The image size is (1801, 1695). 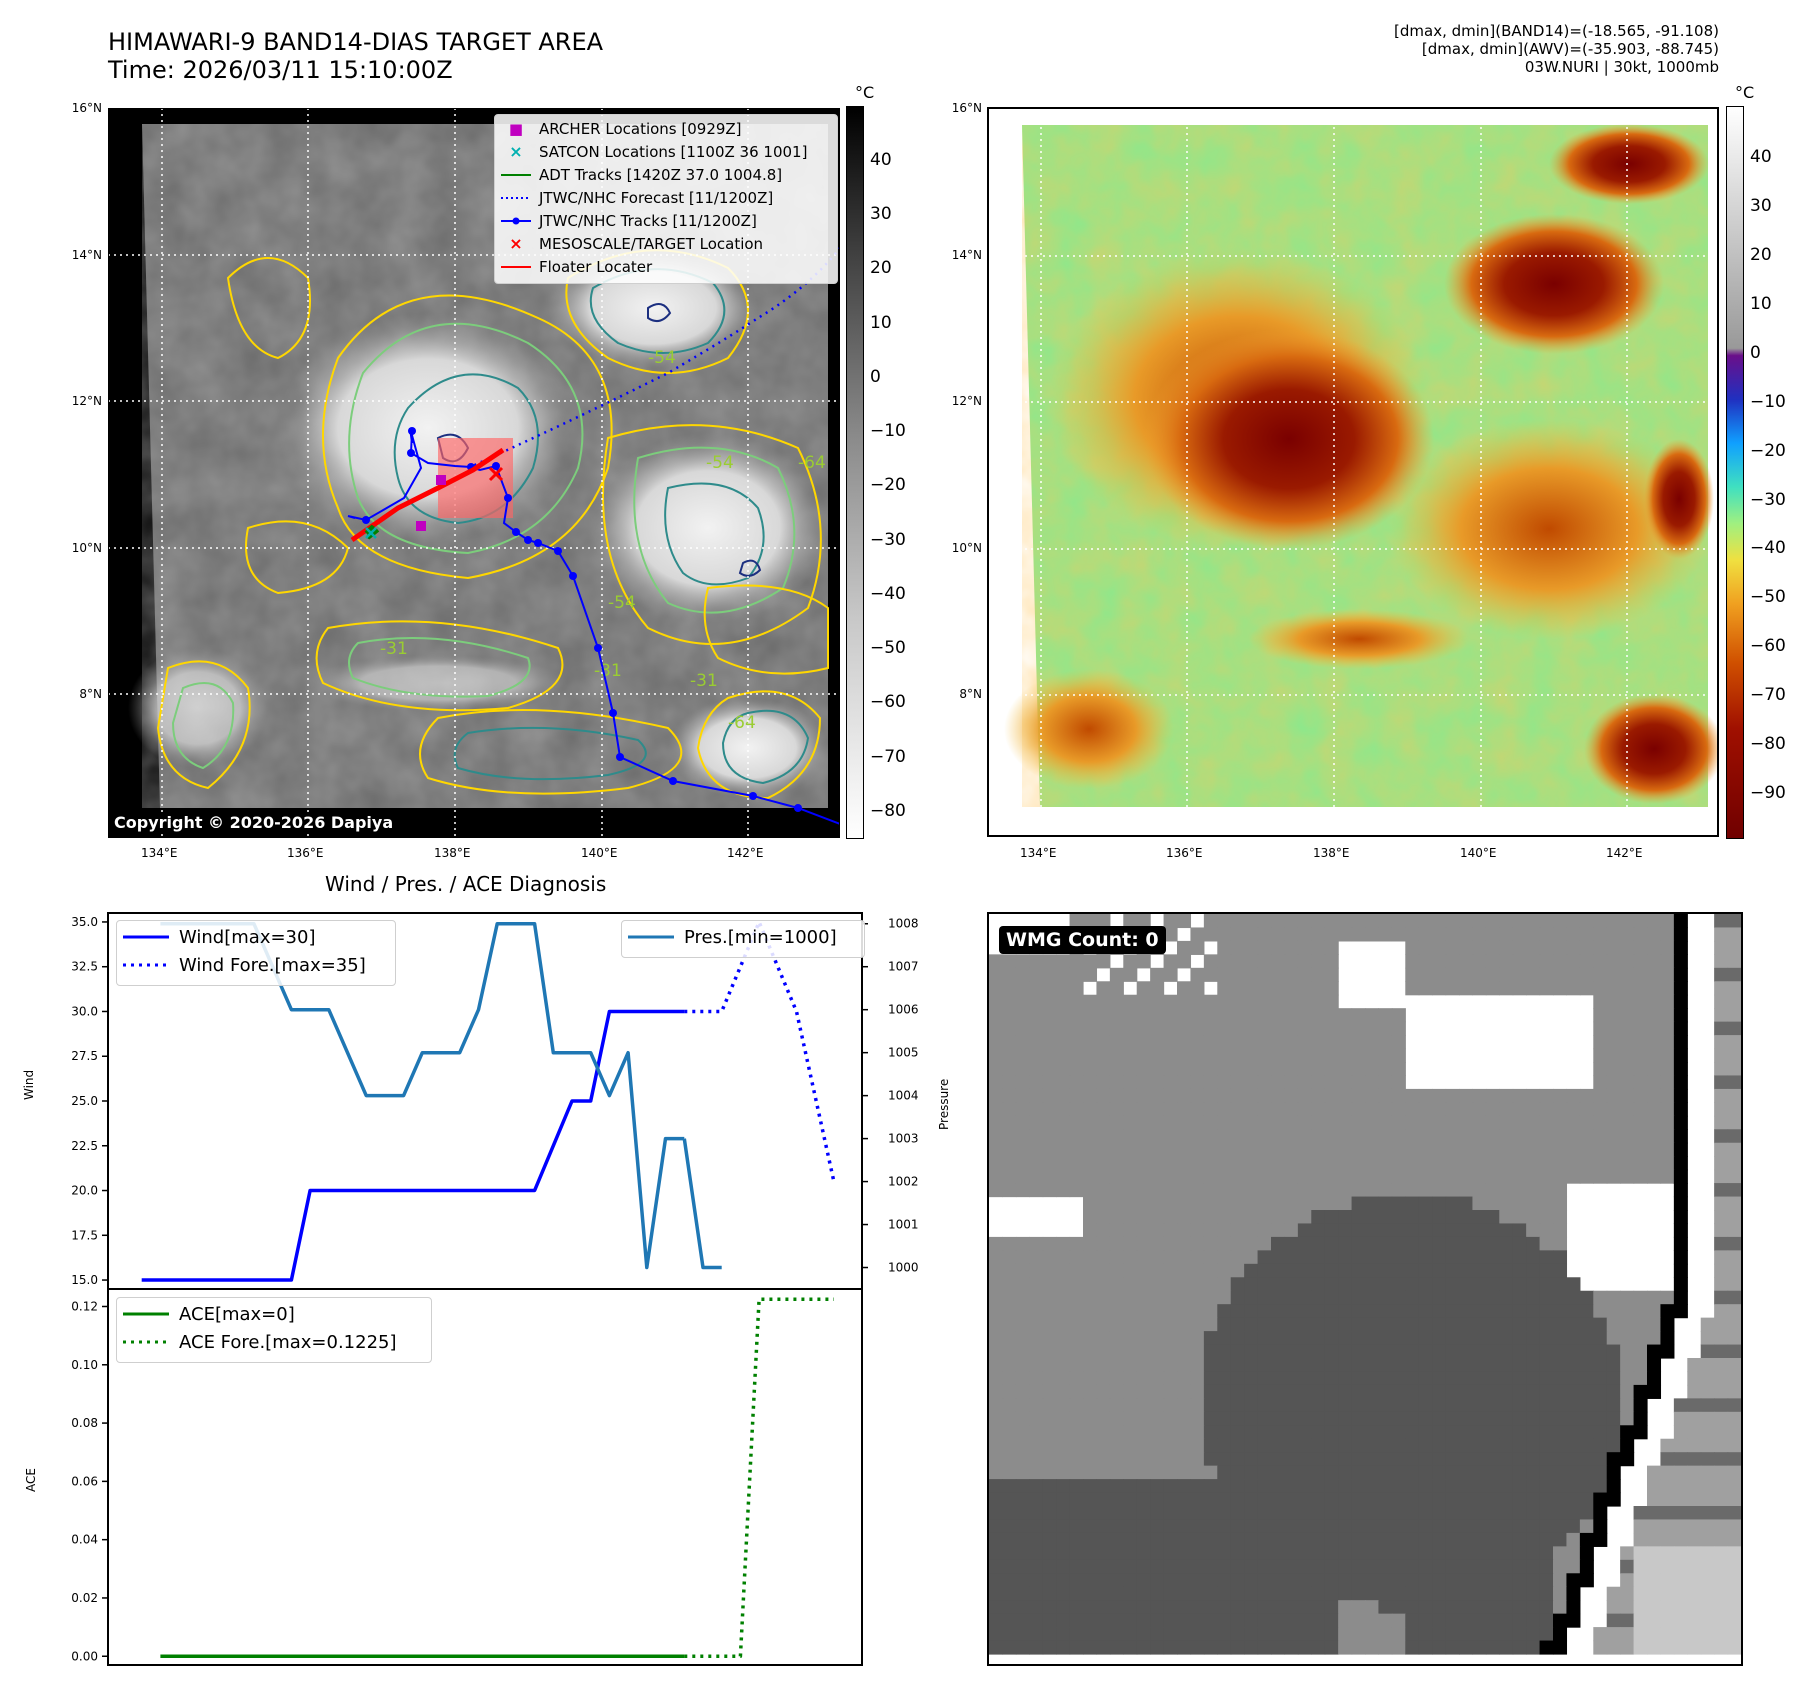 I want to click on legend-pres-label: Pres.[min=1000], so click(x=760, y=937).